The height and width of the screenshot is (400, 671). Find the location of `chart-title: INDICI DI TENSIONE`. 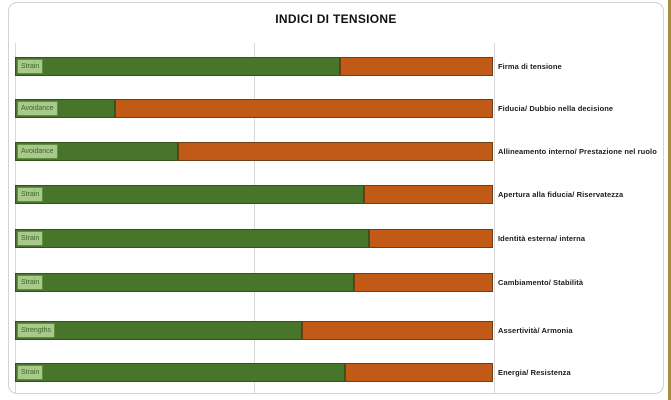

chart-title: INDICI DI TENSIONE is located at coordinates (336, 19).